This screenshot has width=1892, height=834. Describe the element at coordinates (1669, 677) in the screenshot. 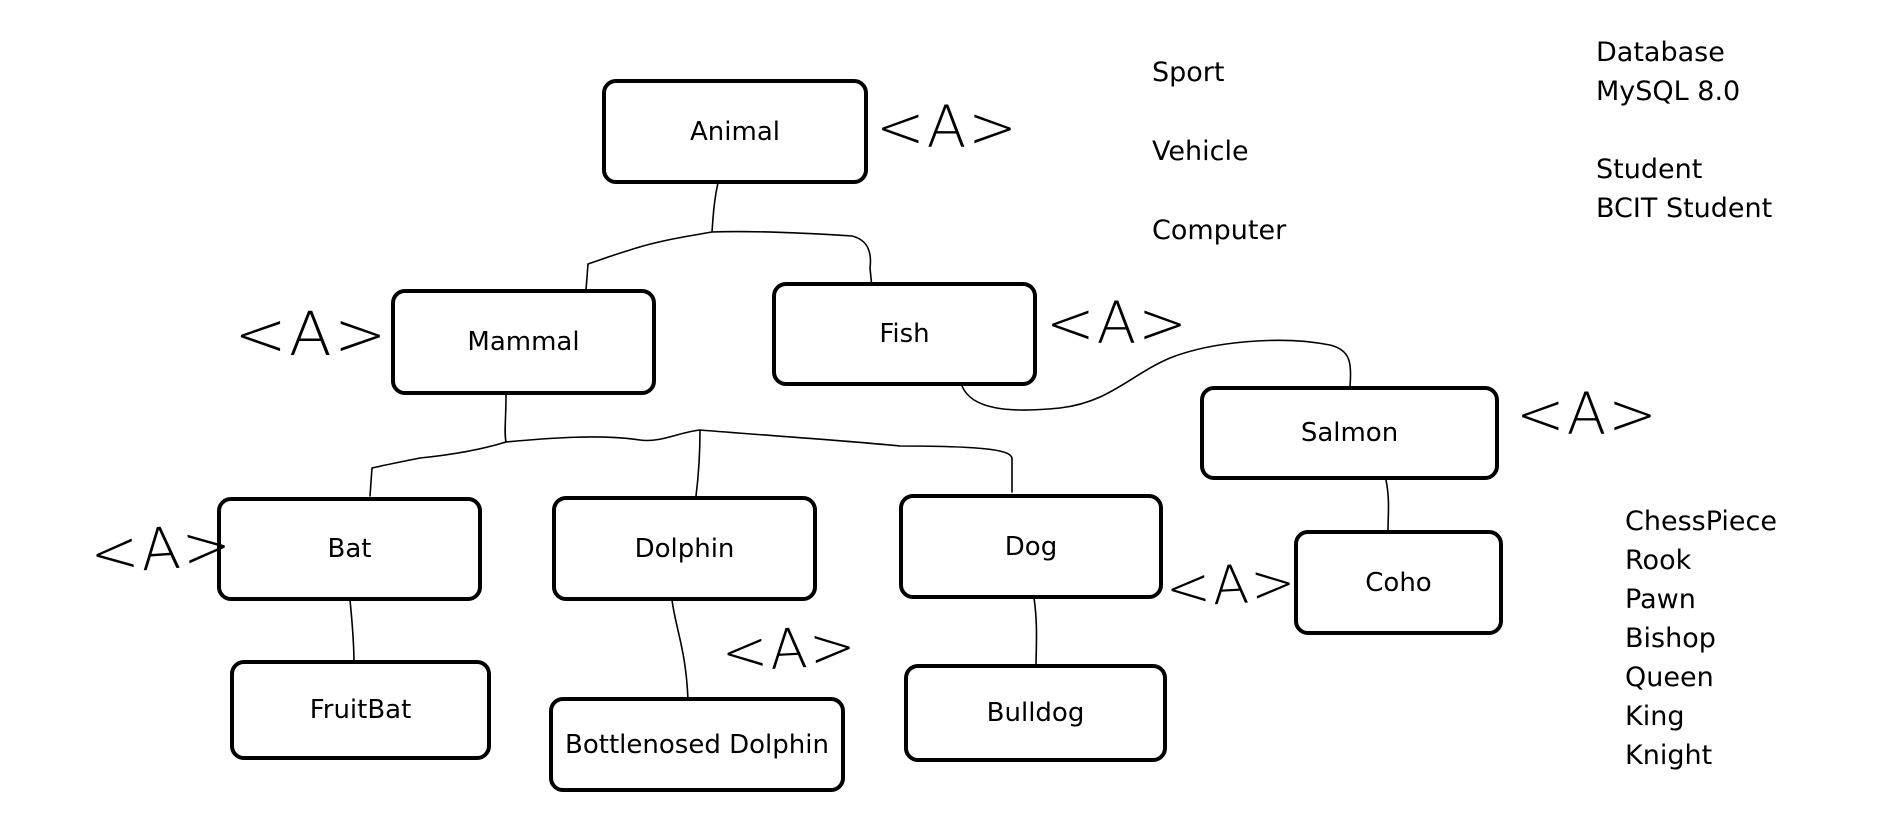

I see `note-item: Queen` at that location.